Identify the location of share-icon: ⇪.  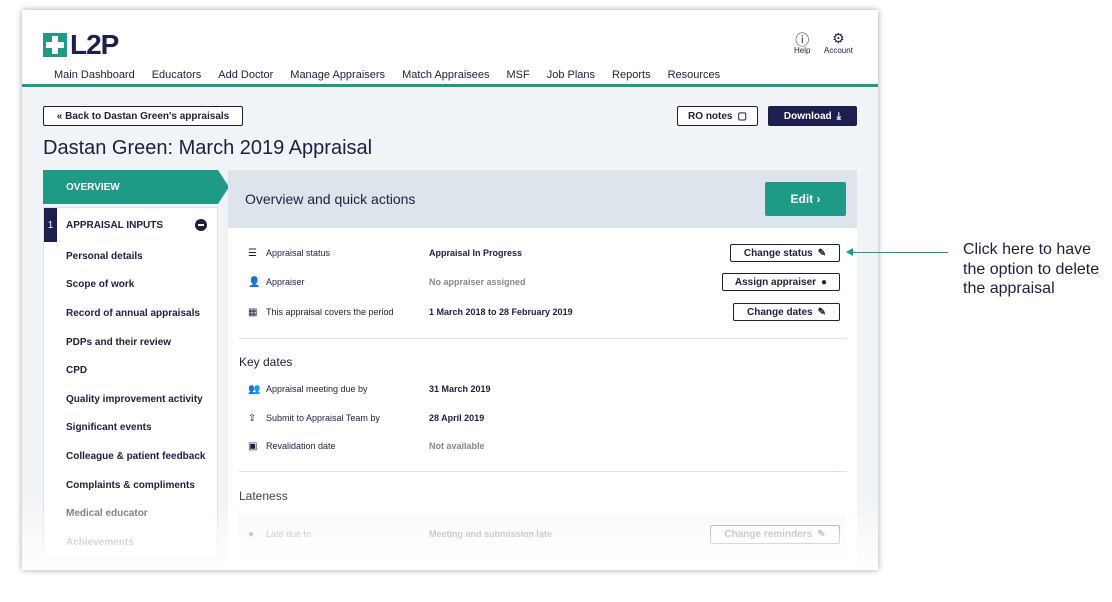
(252, 418).